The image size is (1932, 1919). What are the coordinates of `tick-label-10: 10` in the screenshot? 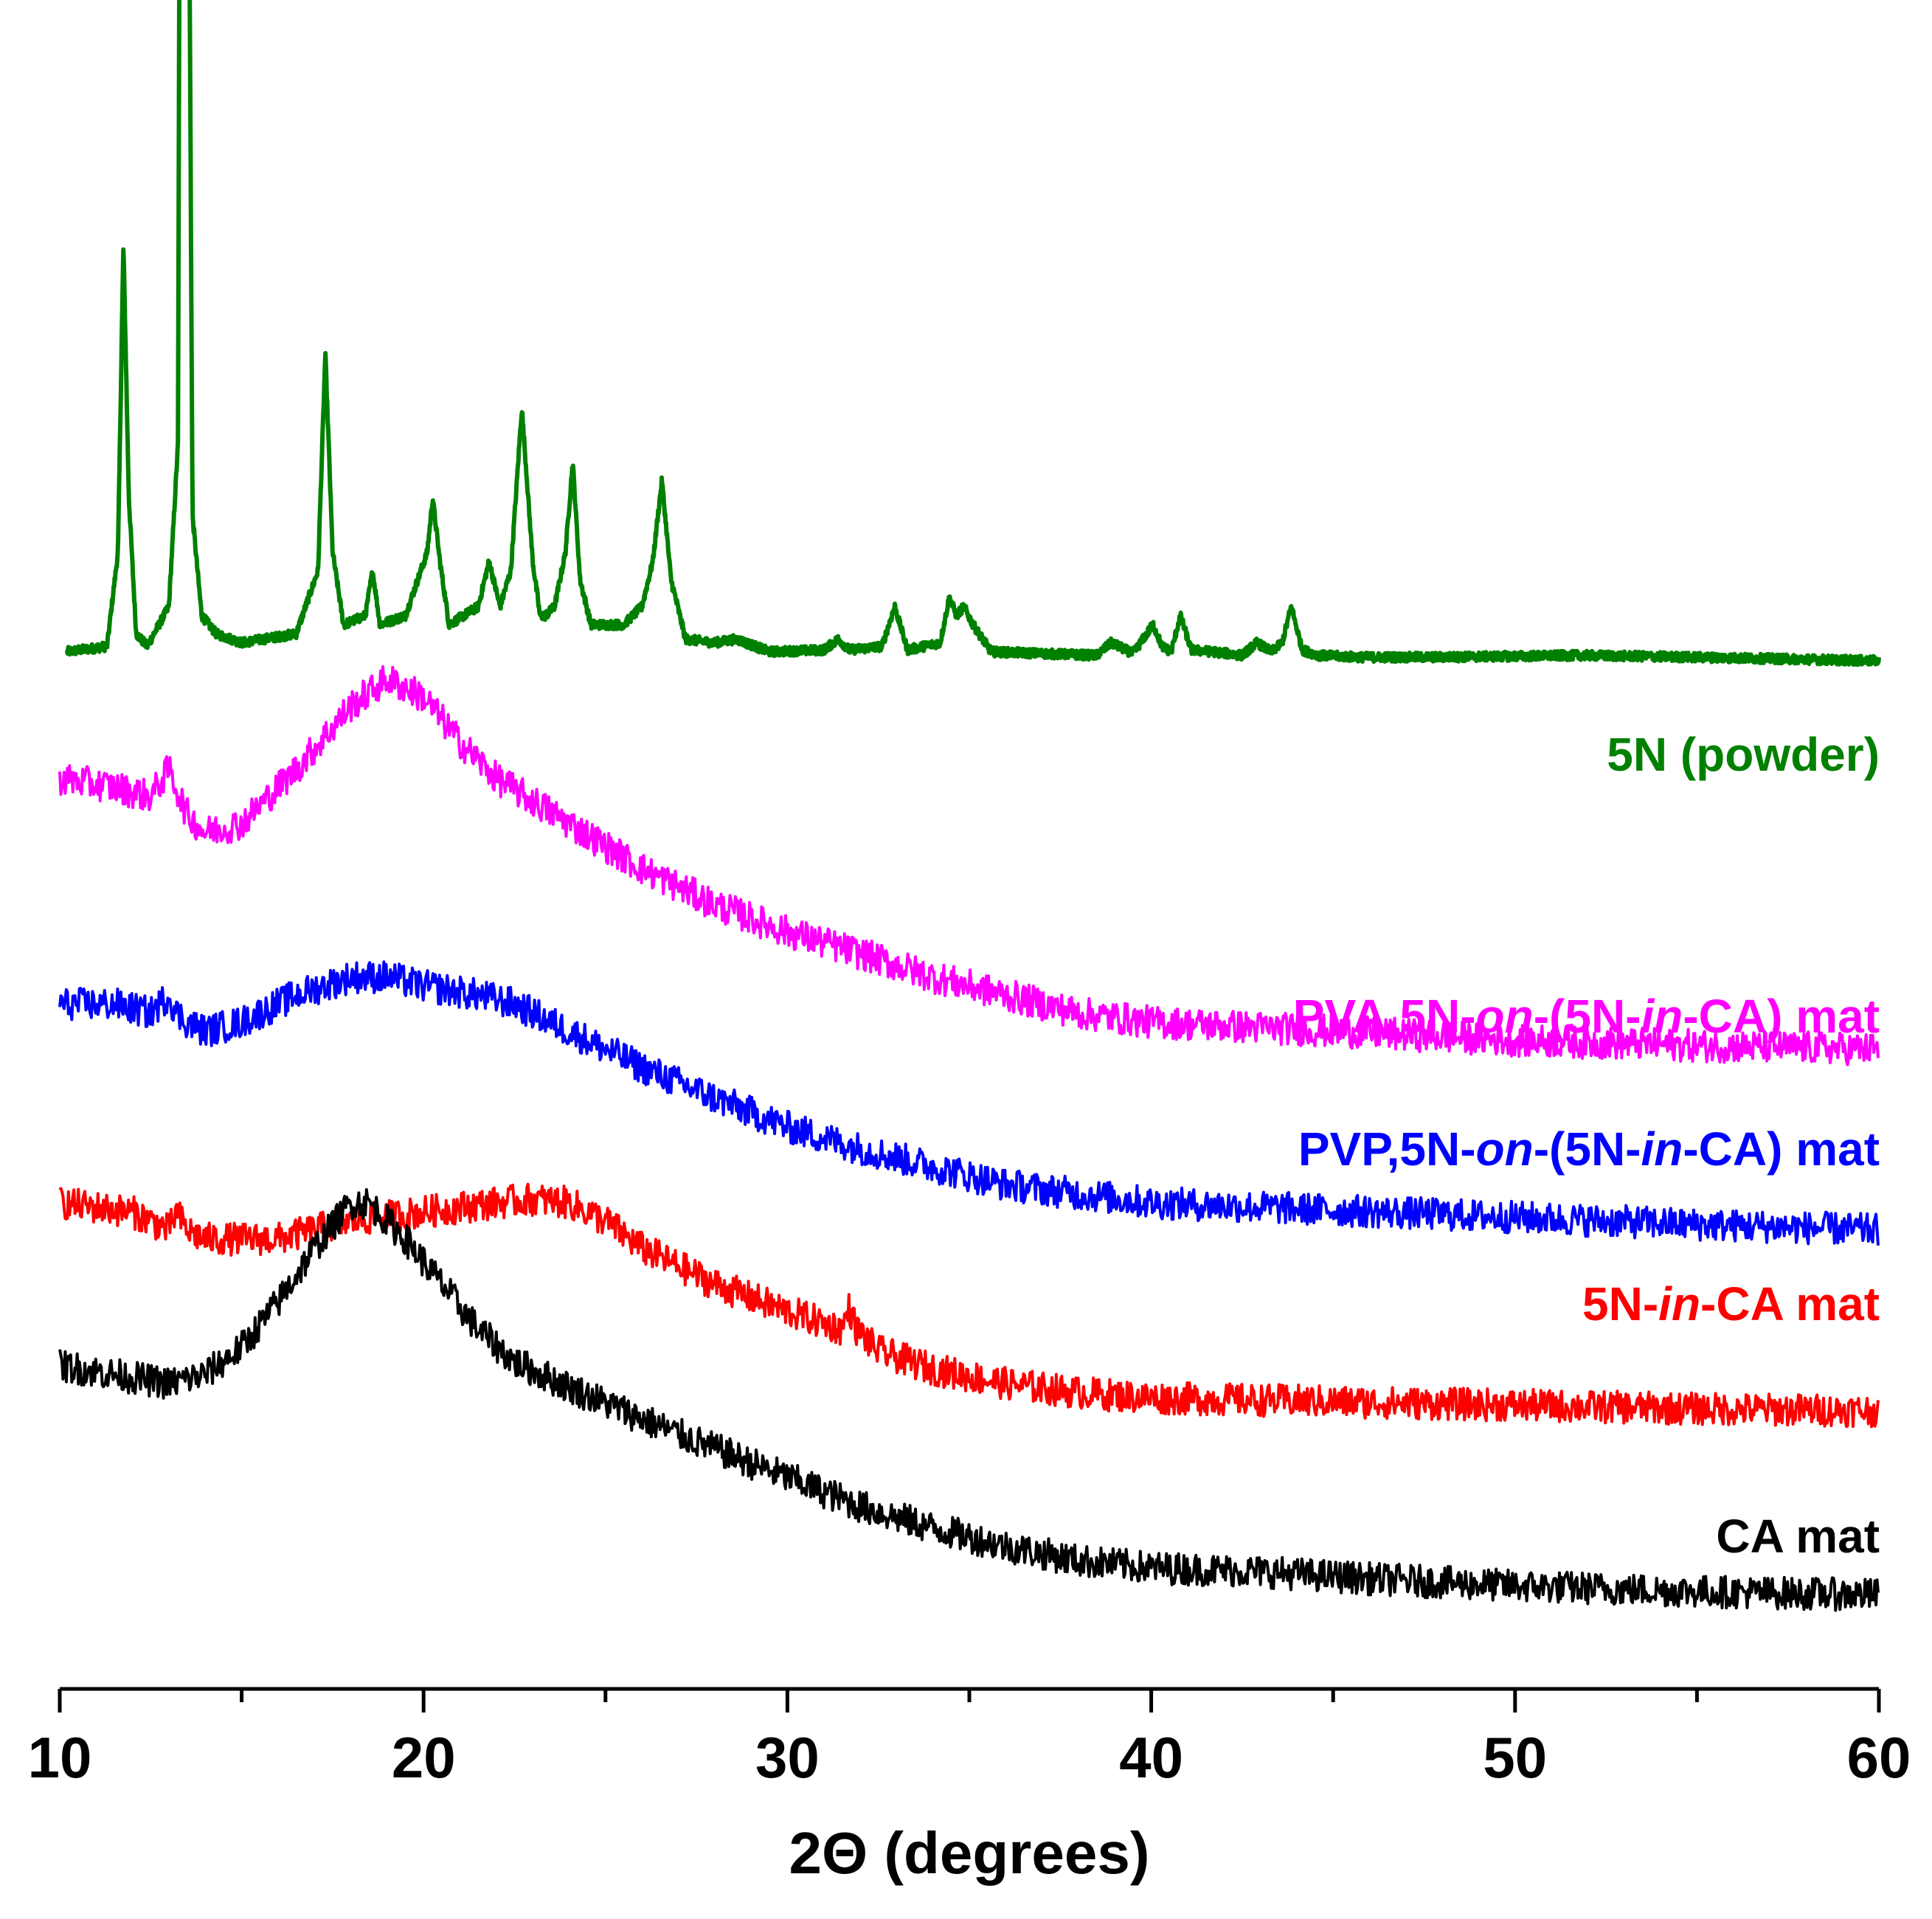 It's located at (60, 1757).